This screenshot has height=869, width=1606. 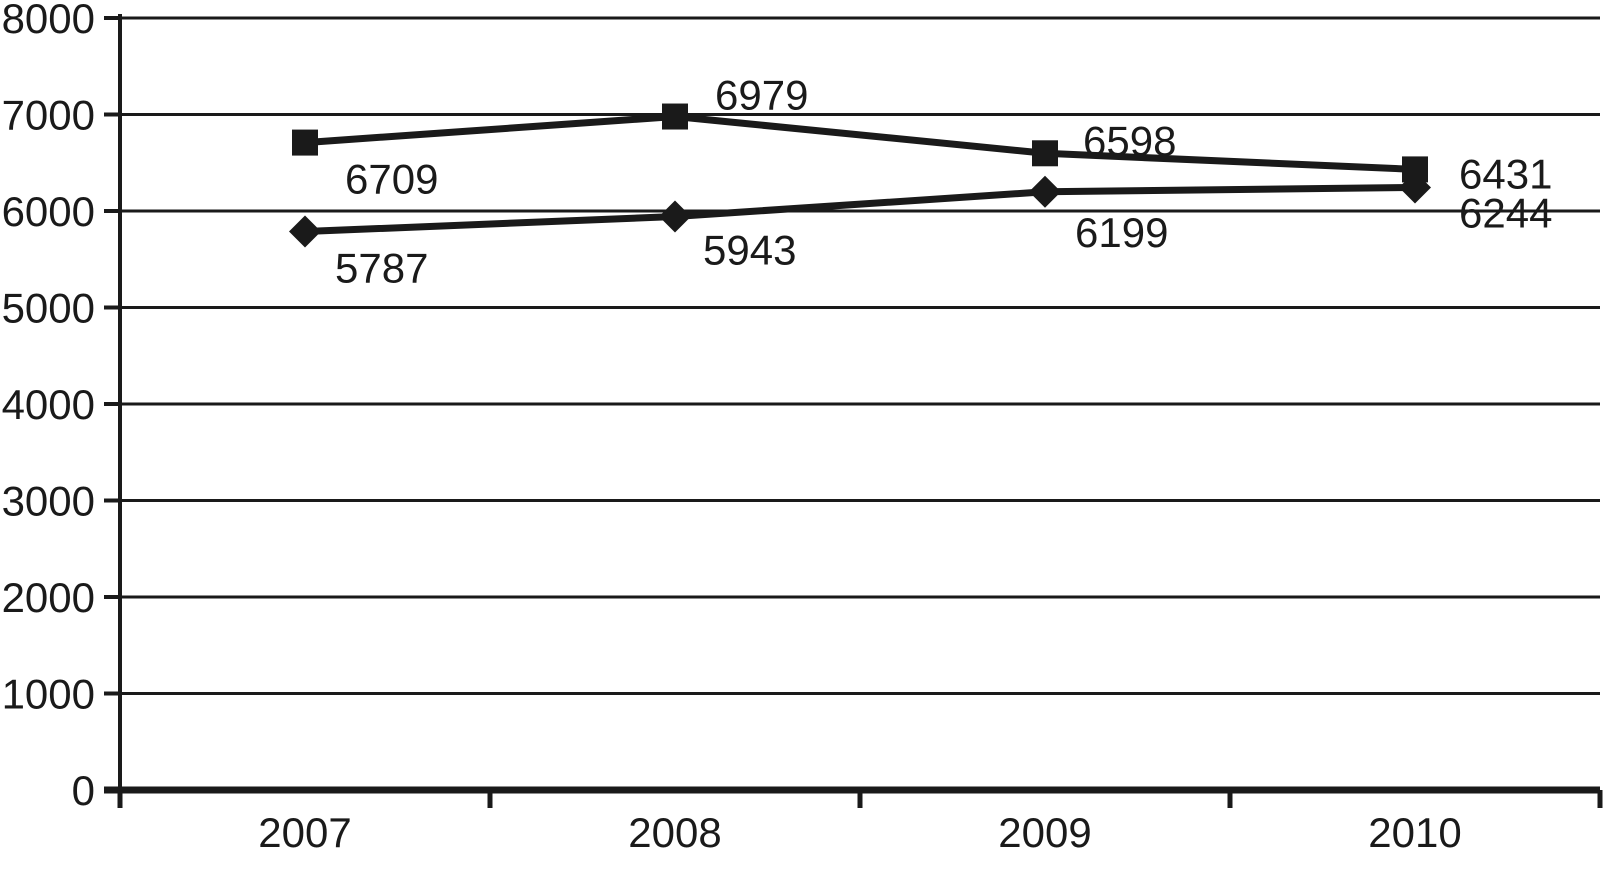 I want to click on marker-diamond-2009, so click(x=1045, y=191).